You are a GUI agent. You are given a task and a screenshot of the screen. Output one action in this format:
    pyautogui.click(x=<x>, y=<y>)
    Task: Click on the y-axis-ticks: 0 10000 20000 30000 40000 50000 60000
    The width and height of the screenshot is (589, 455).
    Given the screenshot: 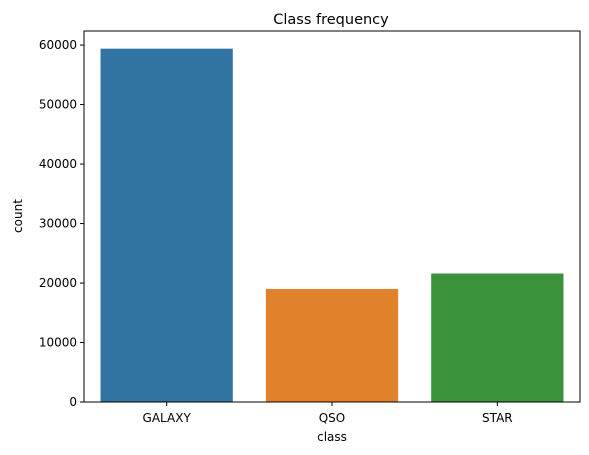 What is the action you would take?
    pyautogui.click(x=61, y=223)
    